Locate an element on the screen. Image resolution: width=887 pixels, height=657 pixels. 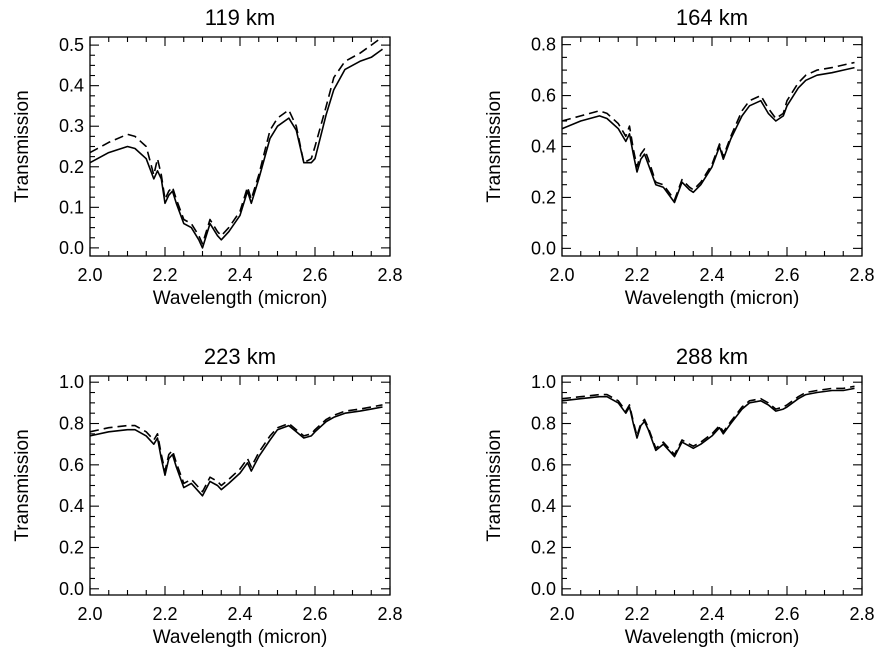
panel-title: 288 km is located at coordinates (712, 356).